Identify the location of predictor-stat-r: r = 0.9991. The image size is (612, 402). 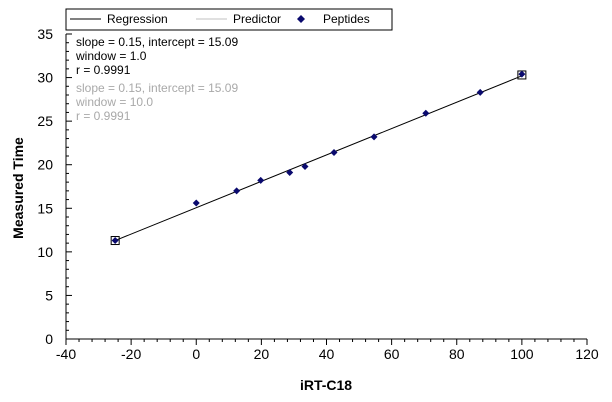
(103, 116).